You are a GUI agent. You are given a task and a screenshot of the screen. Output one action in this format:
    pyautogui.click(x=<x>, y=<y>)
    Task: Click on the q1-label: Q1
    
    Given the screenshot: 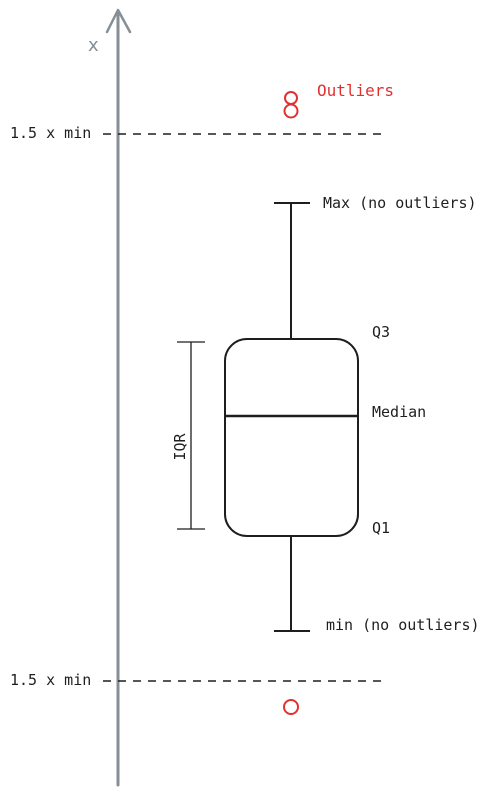 What is the action you would take?
    pyautogui.click(x=381, y=528)
    